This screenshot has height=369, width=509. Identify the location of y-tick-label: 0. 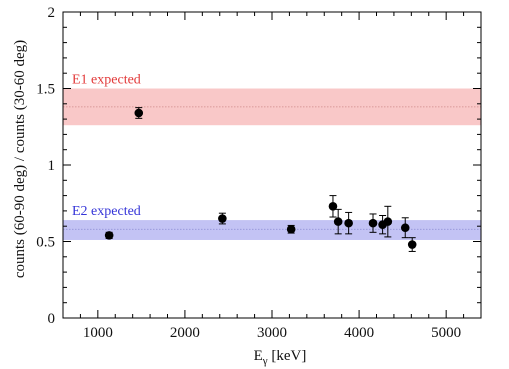
(52, 319).